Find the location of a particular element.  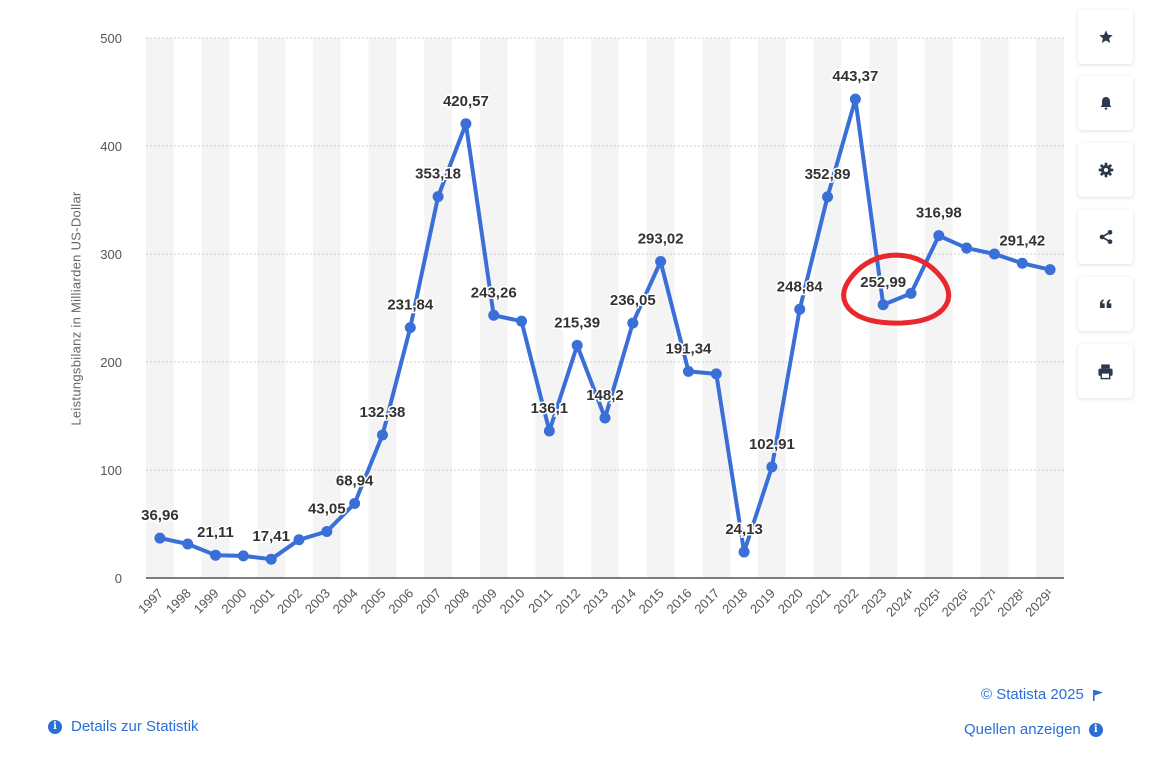

share-button is located at coordinates (1105, 237).